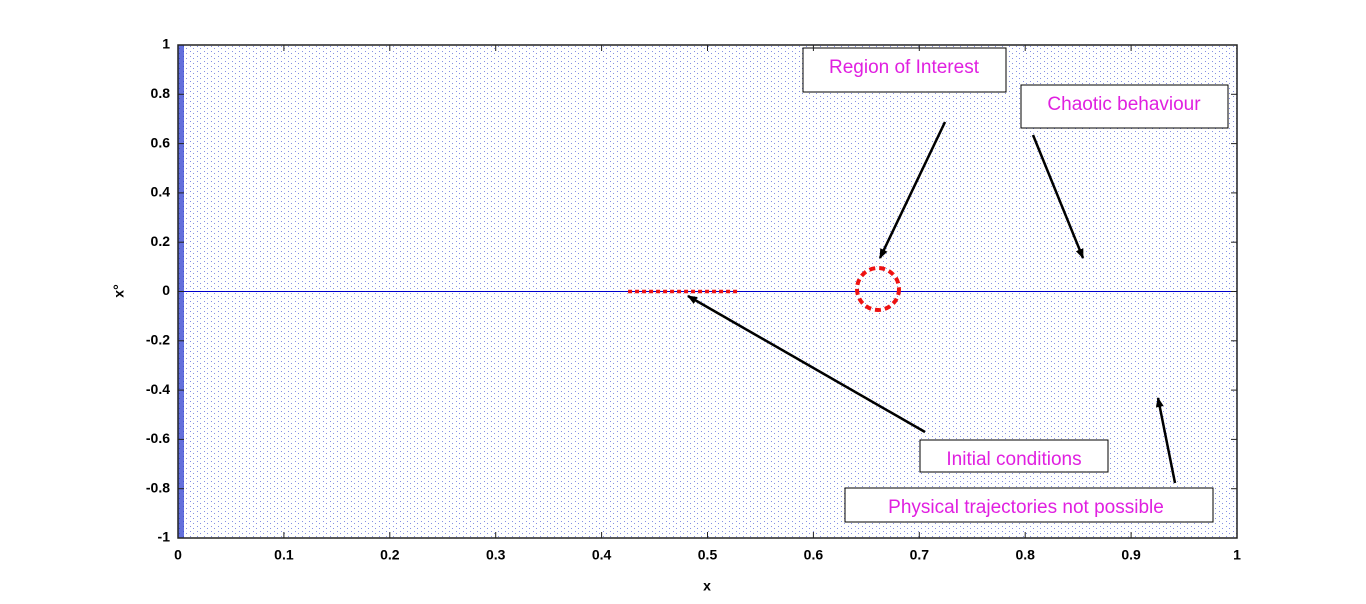  I want to click on y-tick-label: -0.2, so click(158, 340).